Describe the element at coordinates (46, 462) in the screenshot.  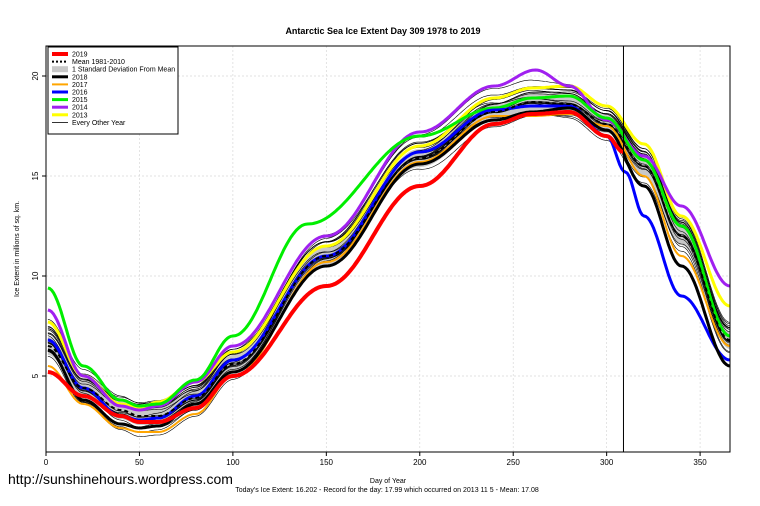
I see `x-tick-label: 0` at that location.